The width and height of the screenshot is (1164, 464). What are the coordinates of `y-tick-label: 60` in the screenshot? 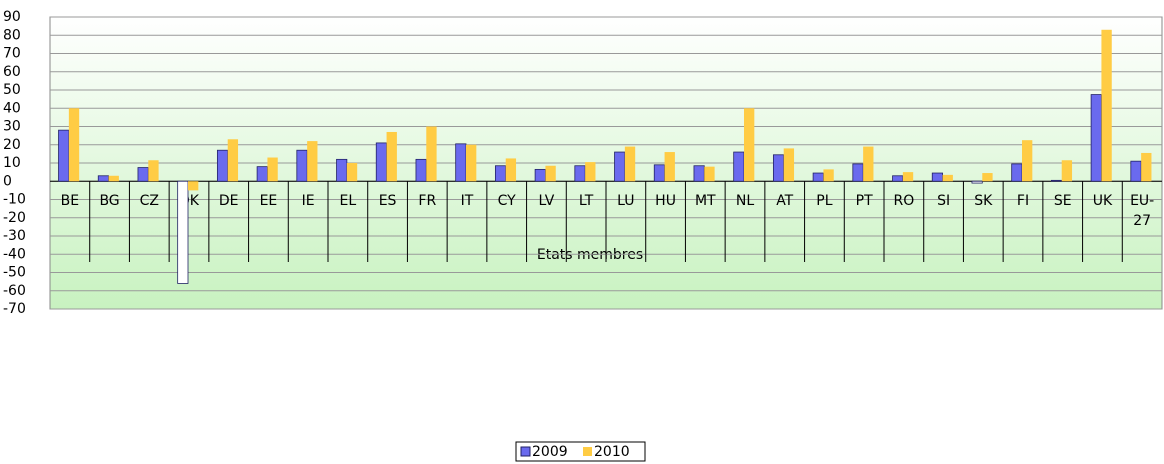 It's located at (12, 72).